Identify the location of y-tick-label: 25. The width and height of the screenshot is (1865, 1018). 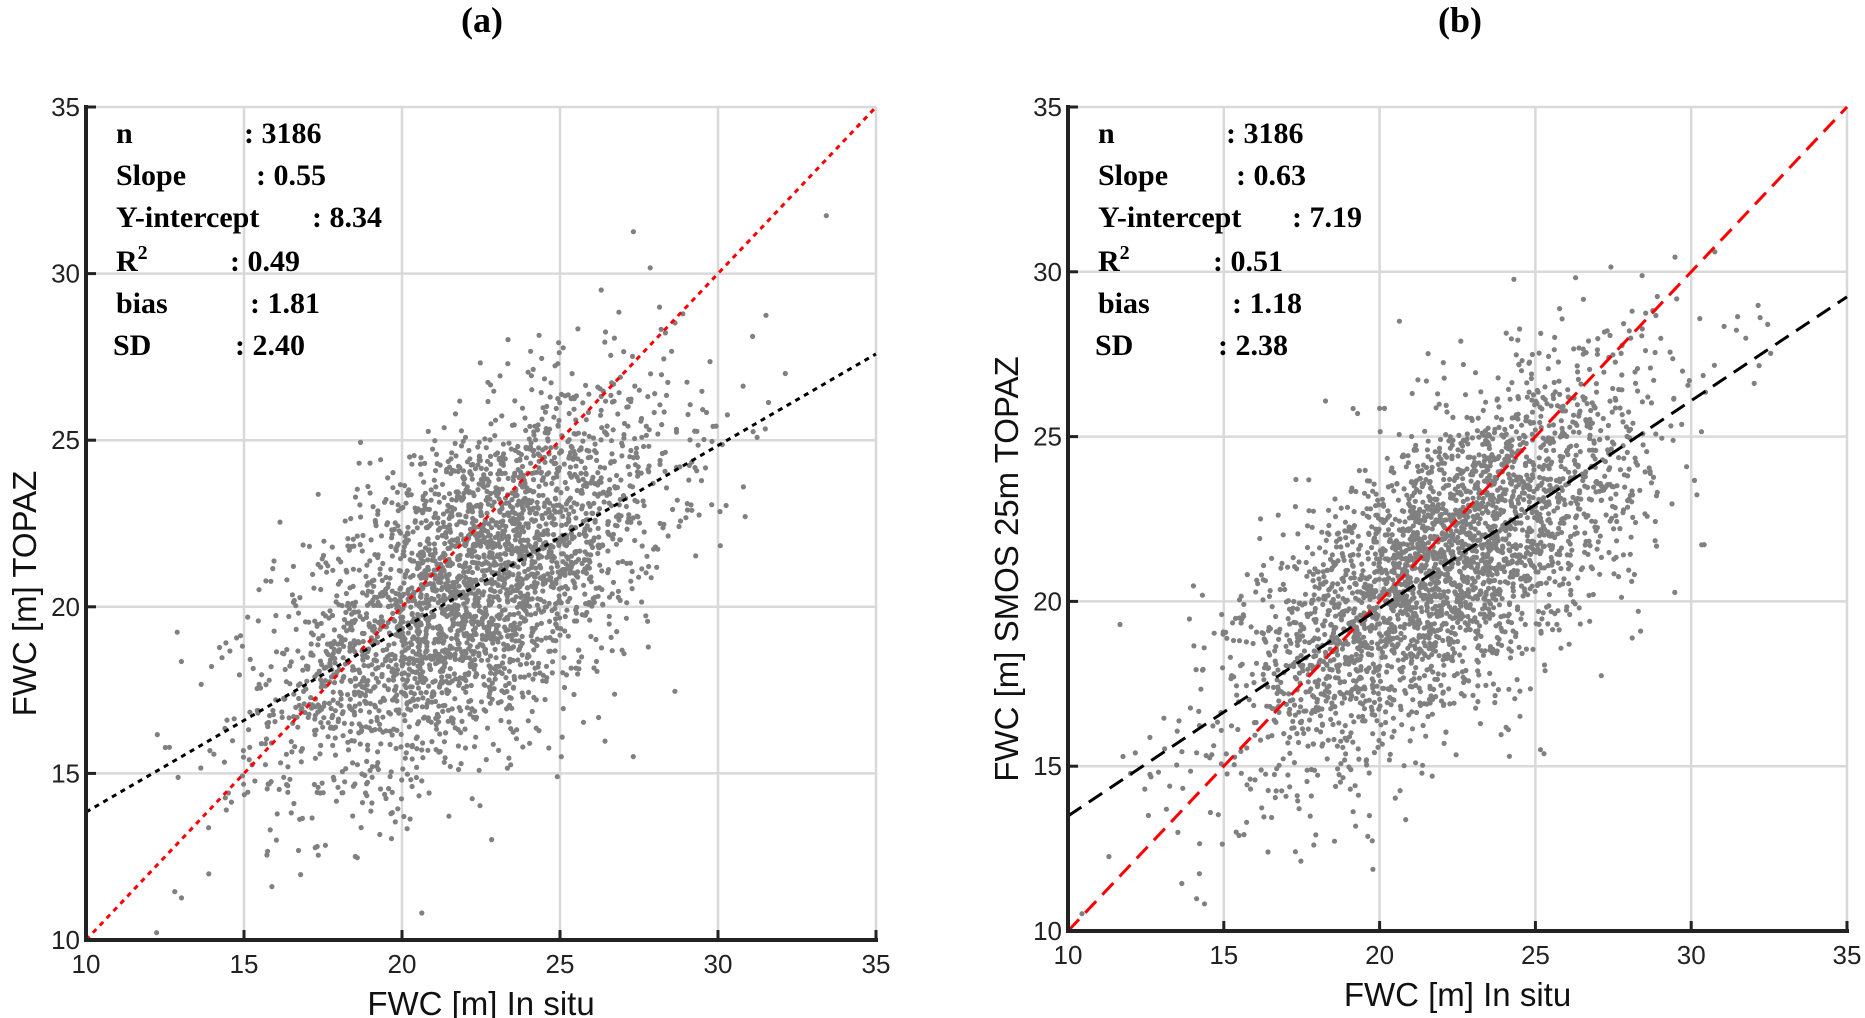
(65, 440).